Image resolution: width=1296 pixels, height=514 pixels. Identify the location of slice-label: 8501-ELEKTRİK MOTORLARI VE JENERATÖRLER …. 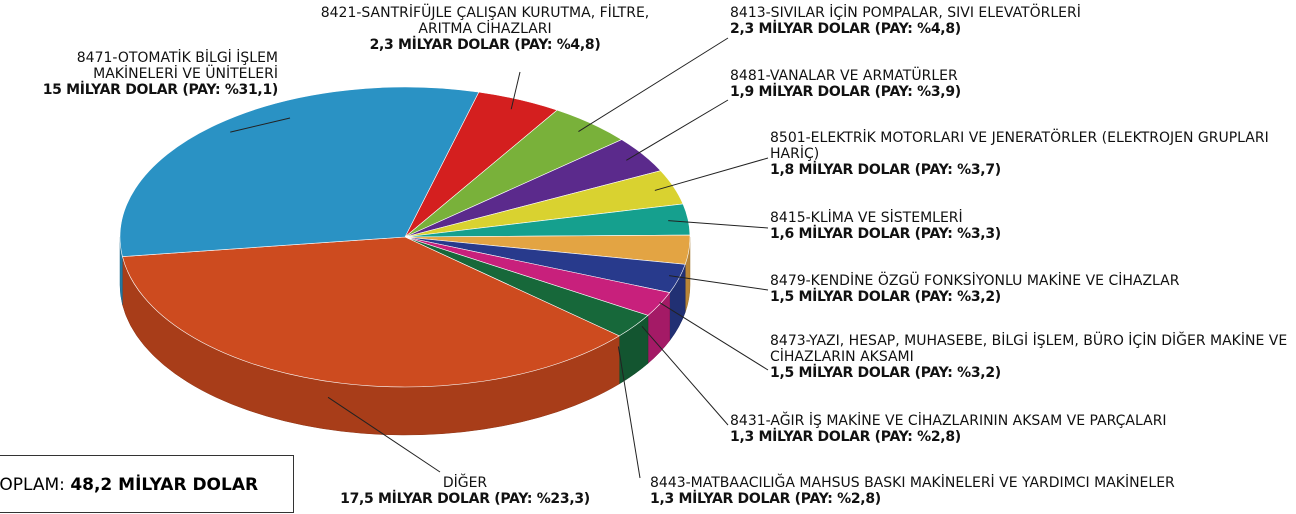
(1030, 154).